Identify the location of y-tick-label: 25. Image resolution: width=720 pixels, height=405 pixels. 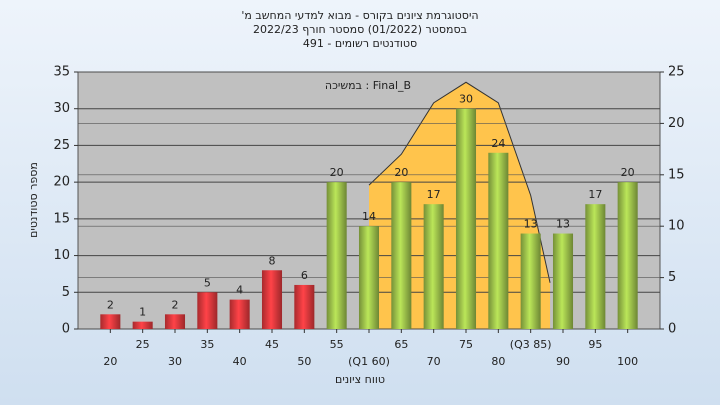
(61, 145).